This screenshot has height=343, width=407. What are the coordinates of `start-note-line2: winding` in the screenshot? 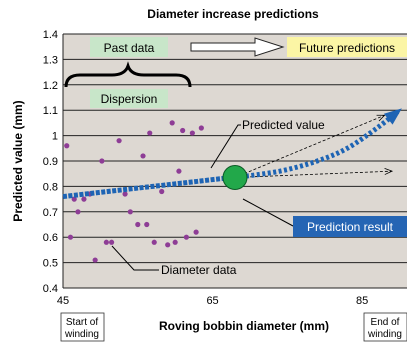 It's located at (81, 334).